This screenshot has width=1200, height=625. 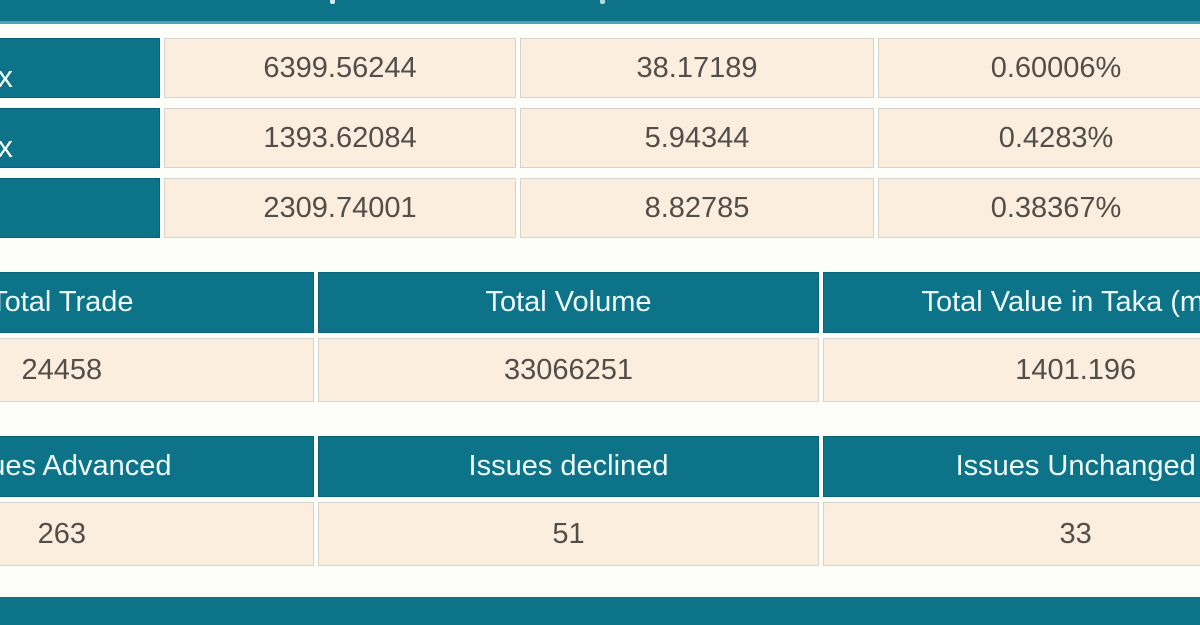 I want to click on index-row: DSES Index 1393.62084 5.94344 0.4283%, so click(x=600, y=138).